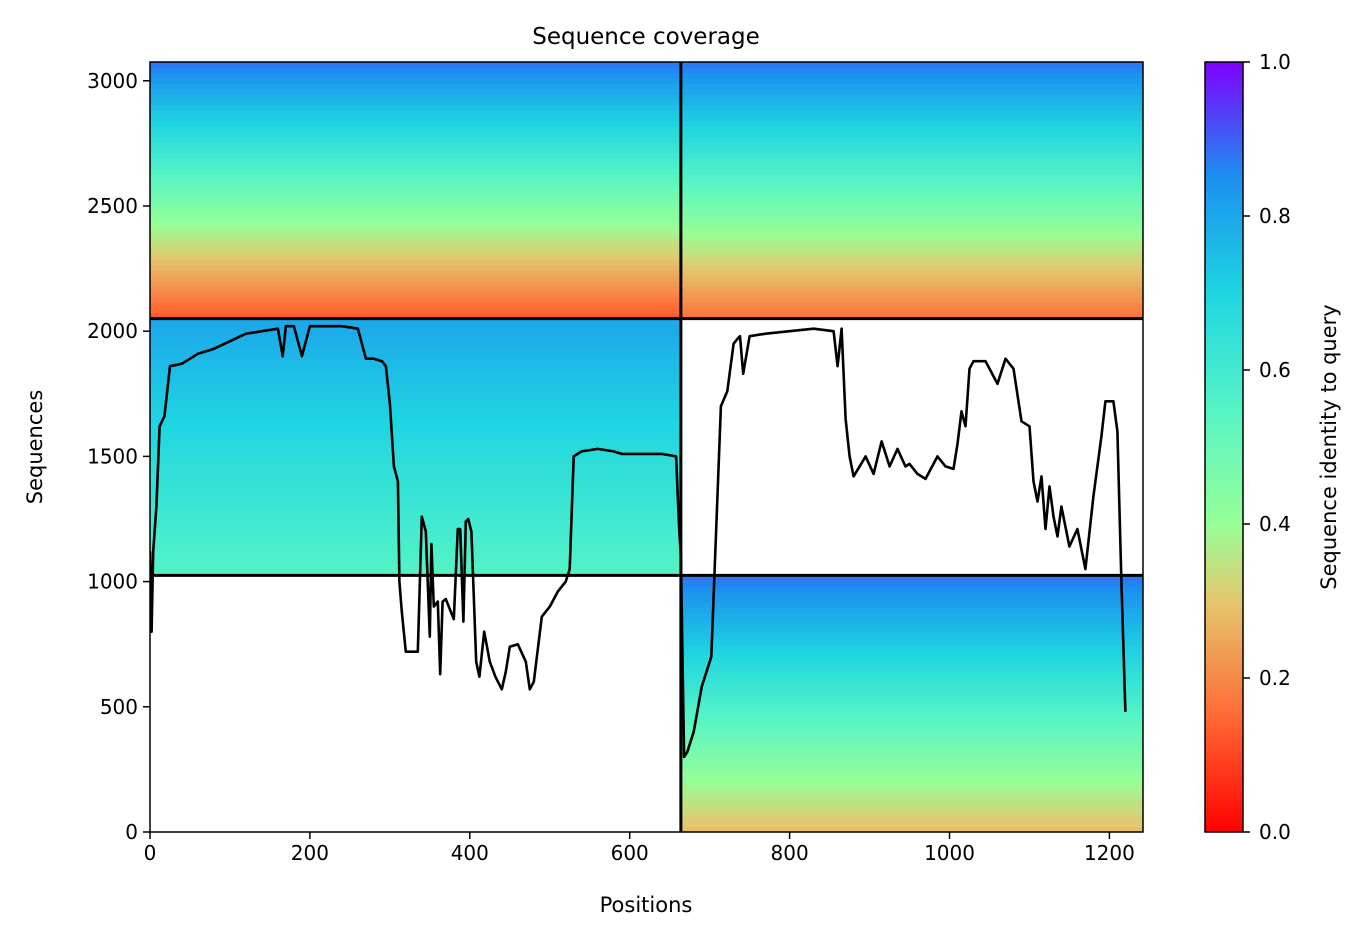  I want to click on x-tick-label: 1200, so click(1109, 853).